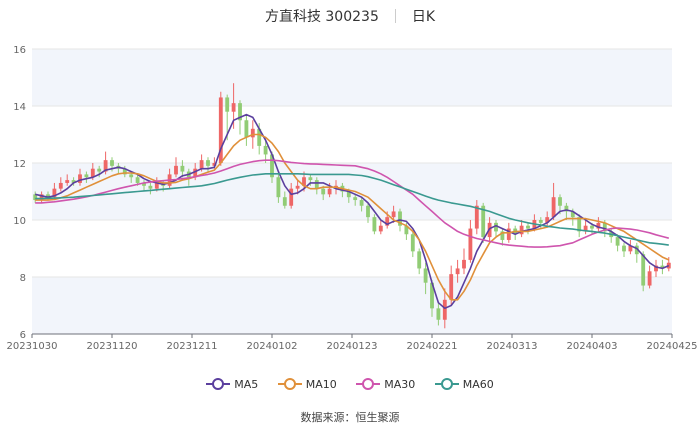  Describe the element at coordinates (32, 346) in the screenshot. I see `x-tick-label: 20231030` at that location.